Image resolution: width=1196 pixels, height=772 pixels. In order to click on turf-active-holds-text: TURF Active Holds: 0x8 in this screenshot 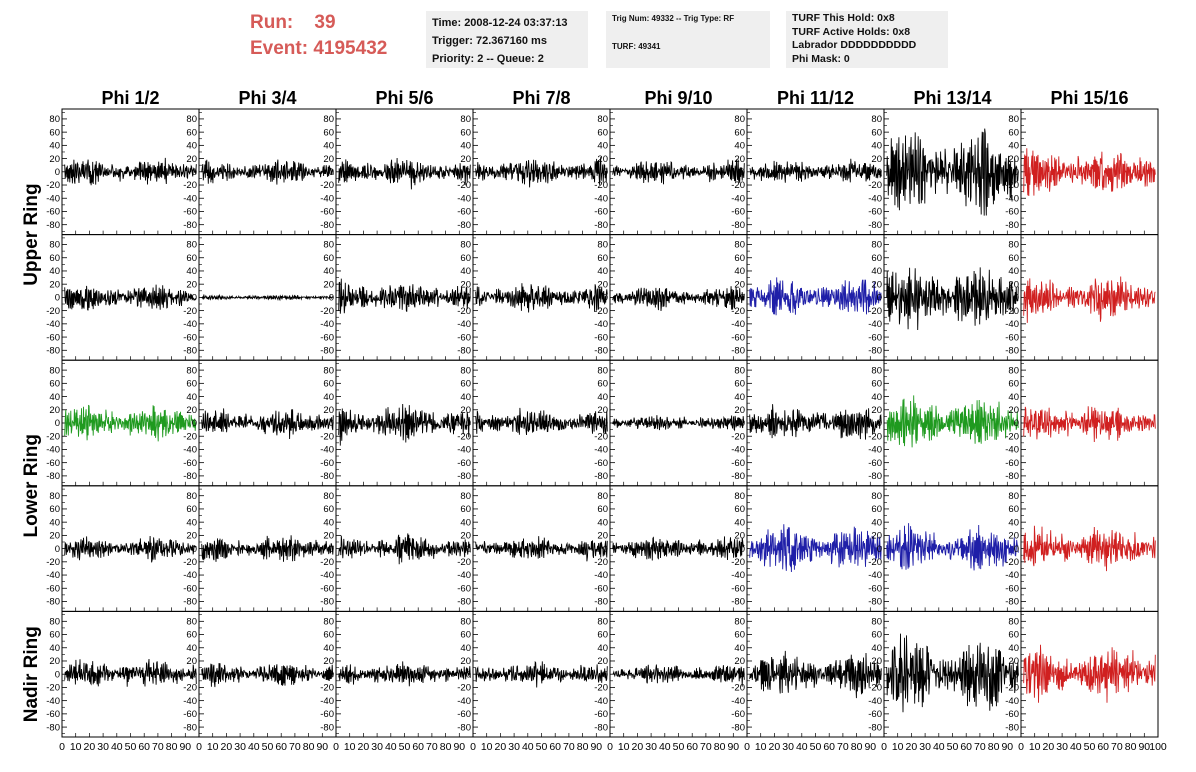, I will do `click(851, 31)`.